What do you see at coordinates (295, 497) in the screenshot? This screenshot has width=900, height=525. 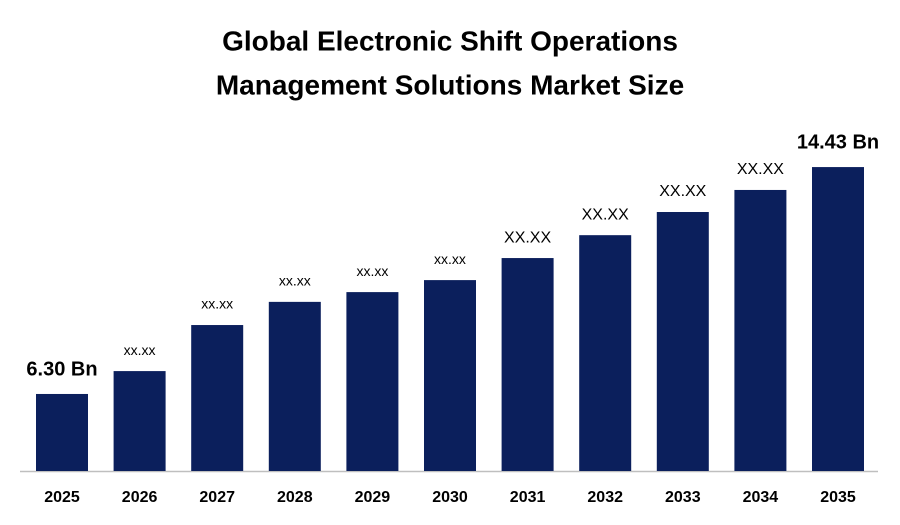 I see `x-tick-label: 2028` at bounding box center [295, 497].